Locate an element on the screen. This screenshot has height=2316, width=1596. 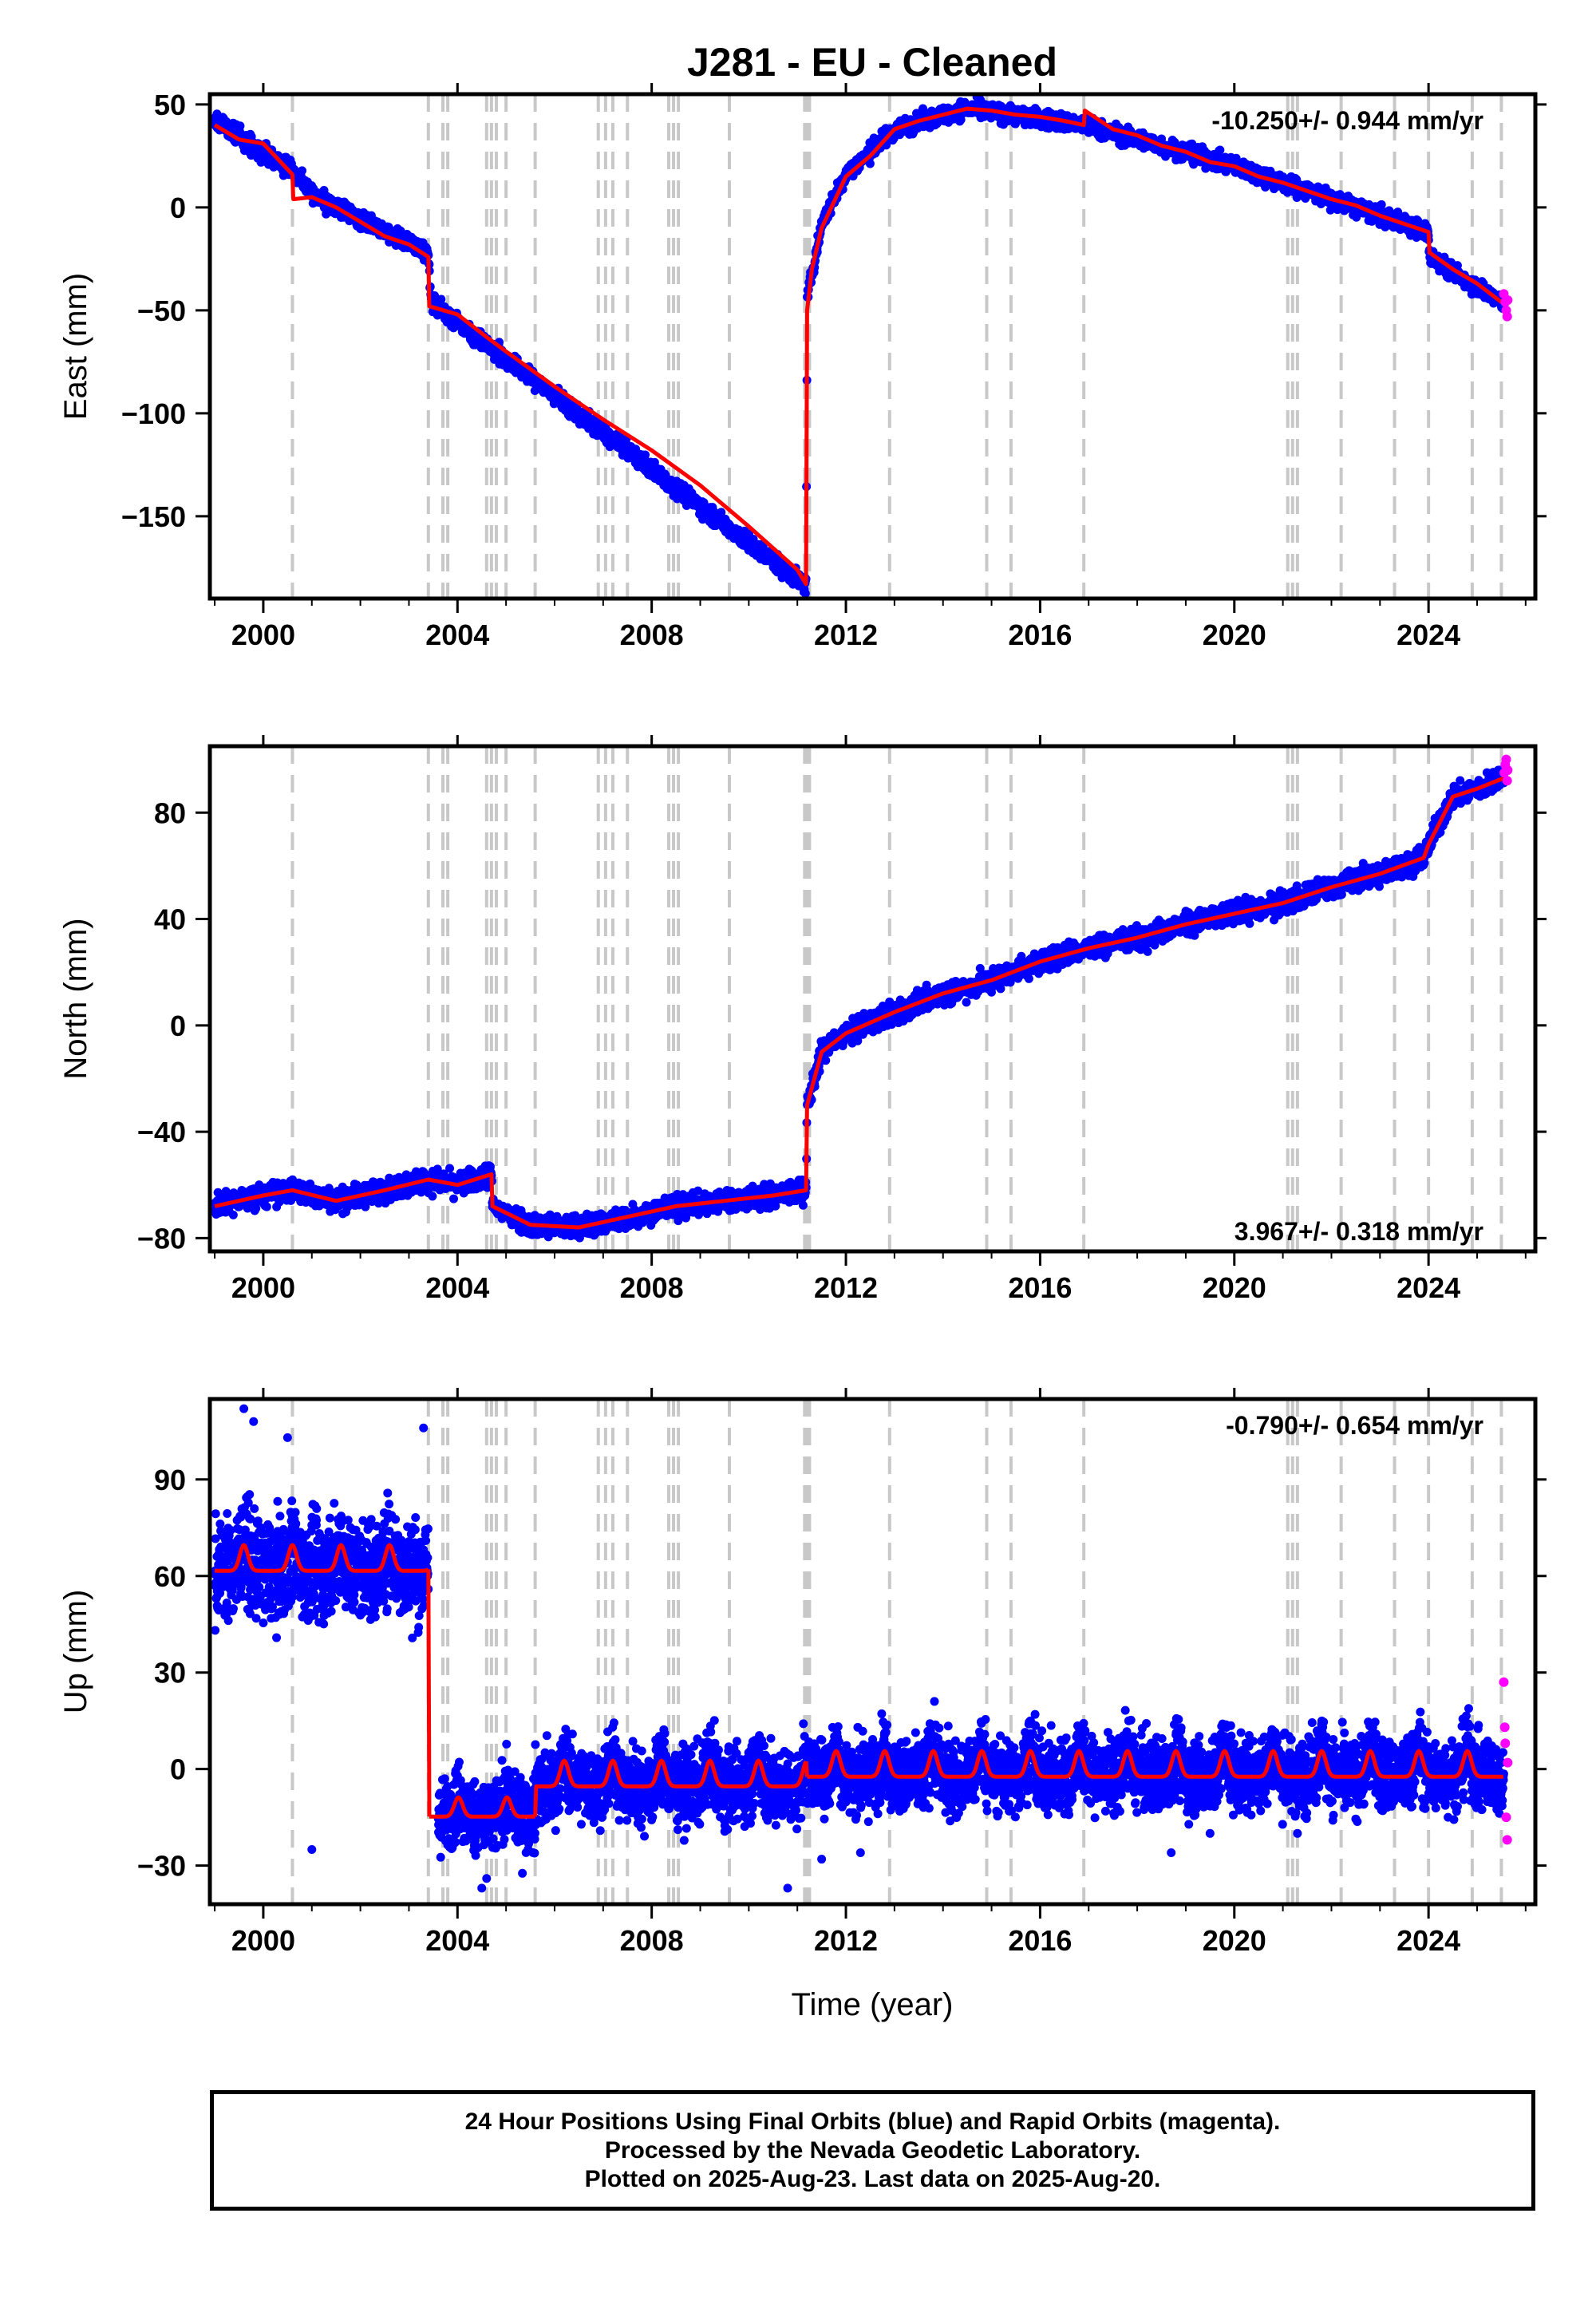
figure-title: J281 - EU - Cleaned is located at coordinates (872, 62).